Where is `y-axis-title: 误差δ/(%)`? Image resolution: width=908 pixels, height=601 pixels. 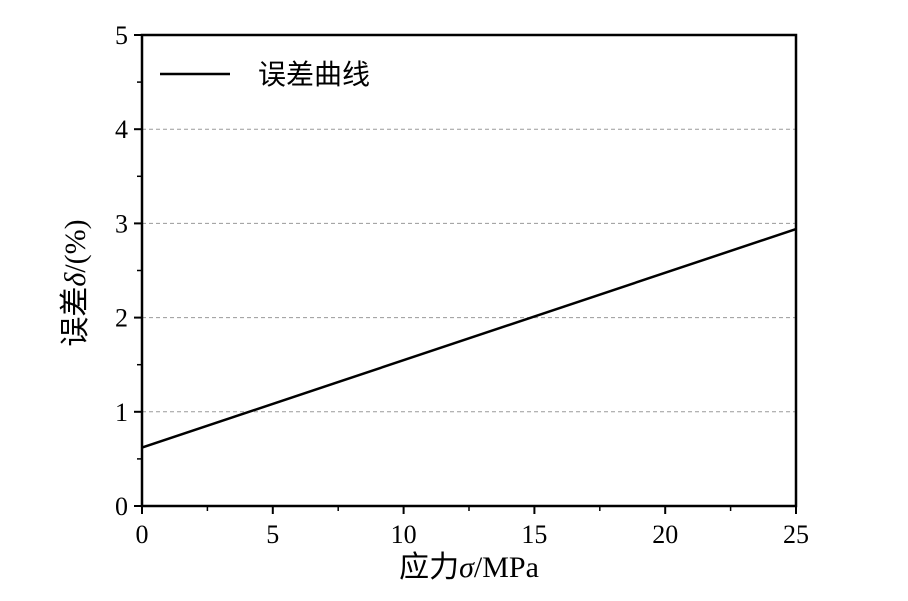
y-axis-title: 误差δ/(%) is located at coordinates (75, 282).